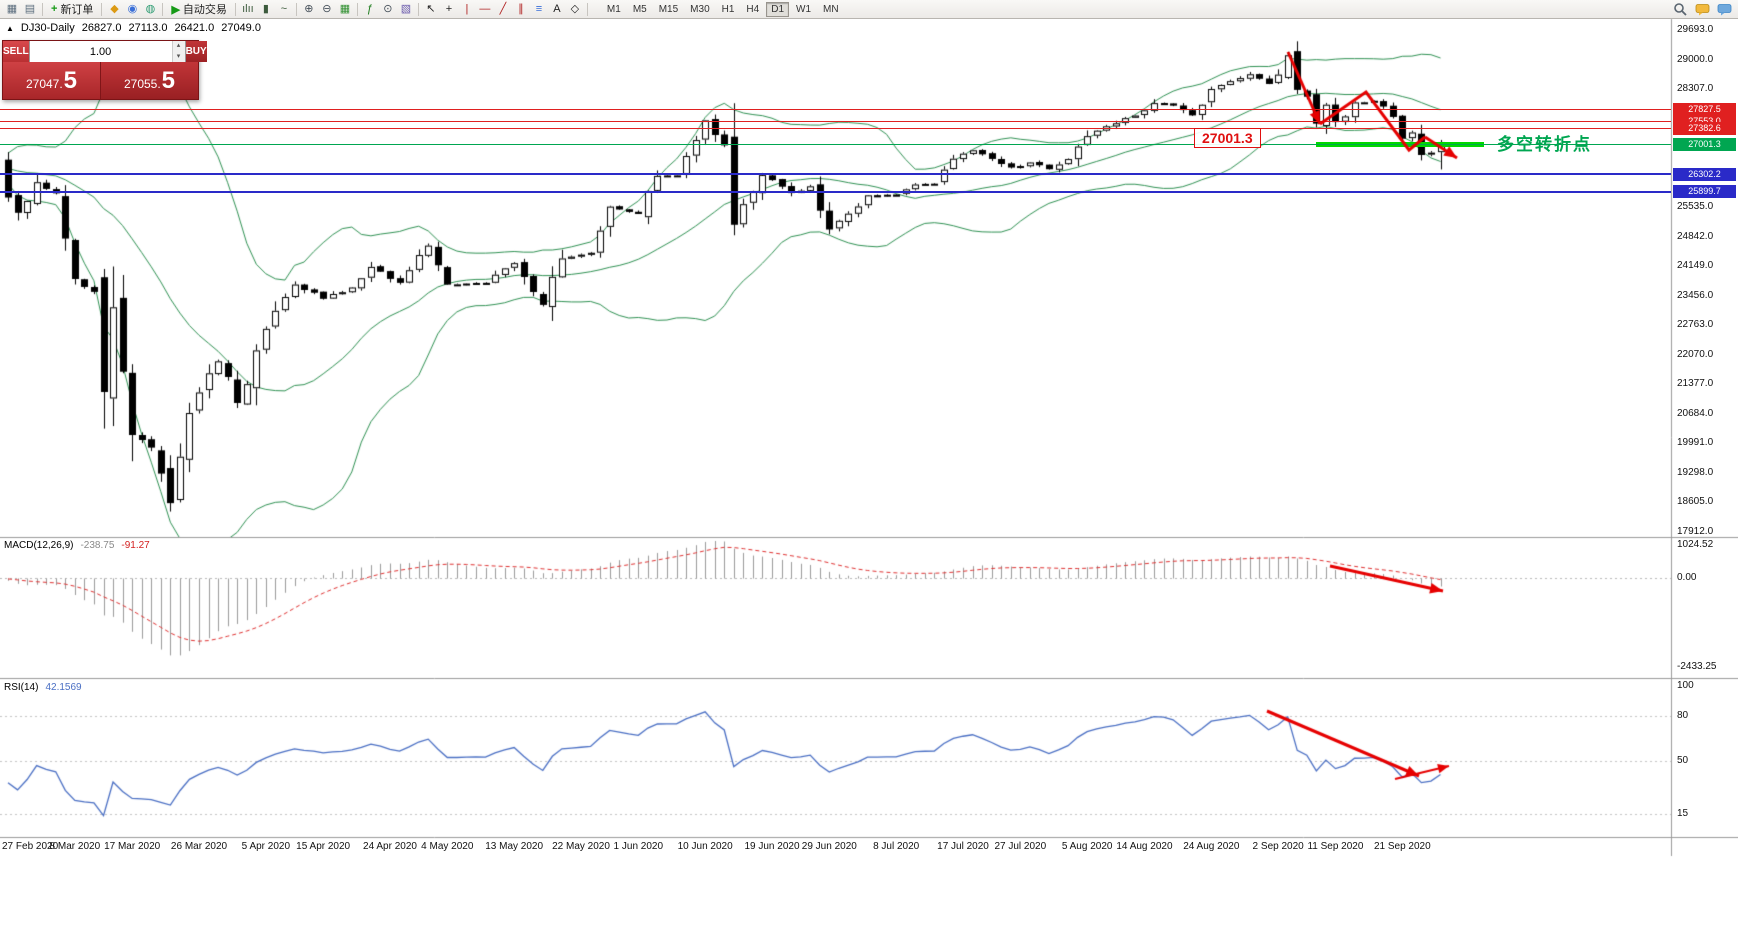 Image resolution: width=1738 pixels, height=949 pixels. I want to click on date-axis-label: 17 Jul 2020, so click(963, 846).